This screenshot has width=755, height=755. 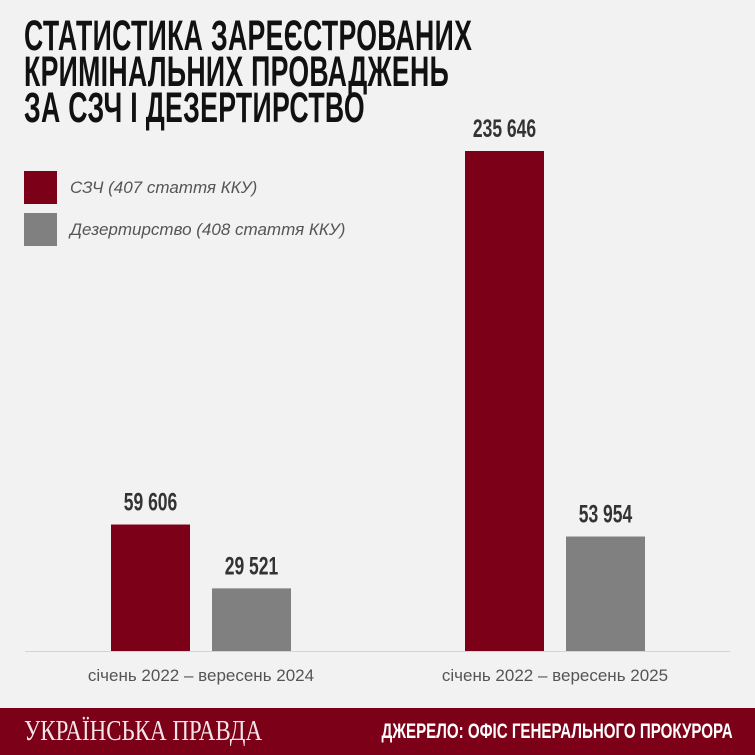 I want to click on data-label: 235 646, so click(x=504, y=128).